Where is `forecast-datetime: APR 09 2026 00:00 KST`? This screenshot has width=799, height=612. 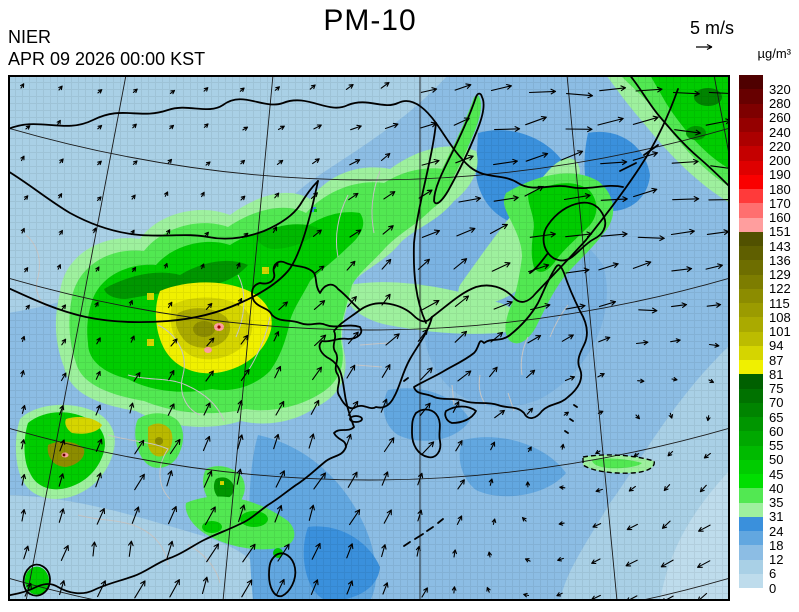 forecast-datetime: APR 09 2026 00:00 KST is located at coordinates (107, 59).